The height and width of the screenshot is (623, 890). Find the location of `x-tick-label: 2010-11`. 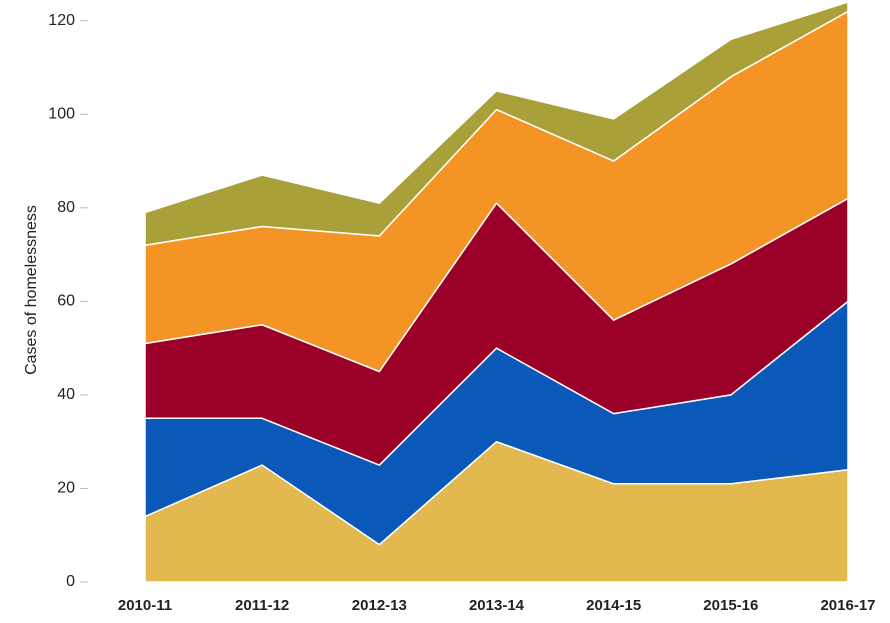

x-tick-label: 2010-11 is located at coordinates (145, 605).